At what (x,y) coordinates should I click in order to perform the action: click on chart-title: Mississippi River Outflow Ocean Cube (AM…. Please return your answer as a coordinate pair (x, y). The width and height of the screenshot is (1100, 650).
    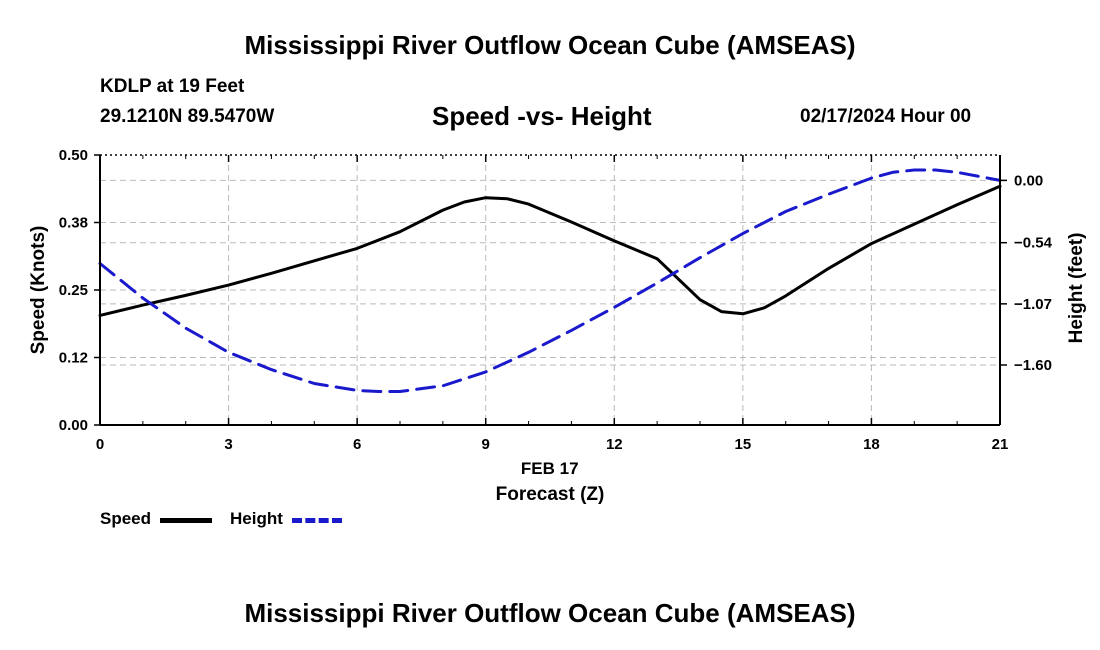
    Looking at the image, I should click on (550, 45).